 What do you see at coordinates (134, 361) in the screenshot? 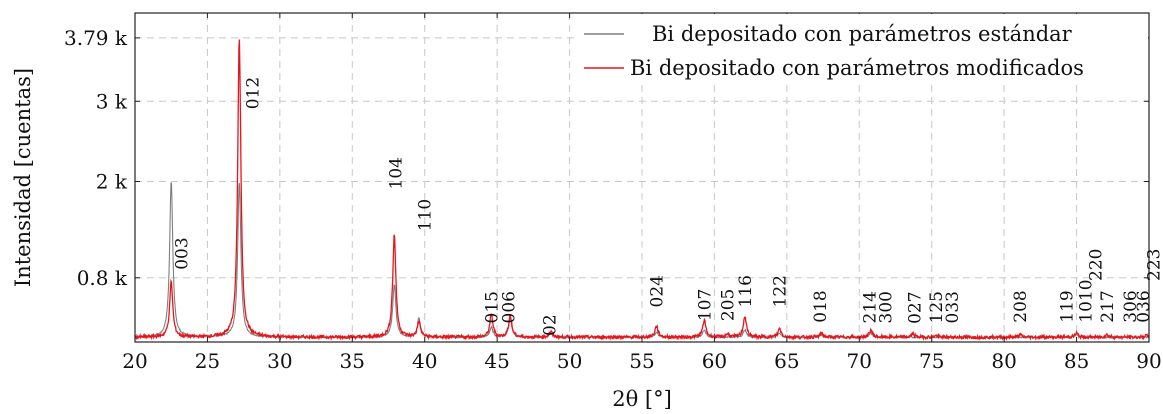
I see `x-tick-label: 20` at bounding box center [134, 361].